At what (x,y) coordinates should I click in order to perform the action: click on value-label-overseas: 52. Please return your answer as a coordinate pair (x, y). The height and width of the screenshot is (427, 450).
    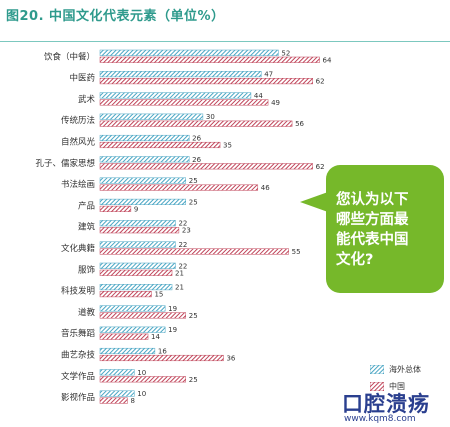
    Looking at the image, I should click on (285, 53).